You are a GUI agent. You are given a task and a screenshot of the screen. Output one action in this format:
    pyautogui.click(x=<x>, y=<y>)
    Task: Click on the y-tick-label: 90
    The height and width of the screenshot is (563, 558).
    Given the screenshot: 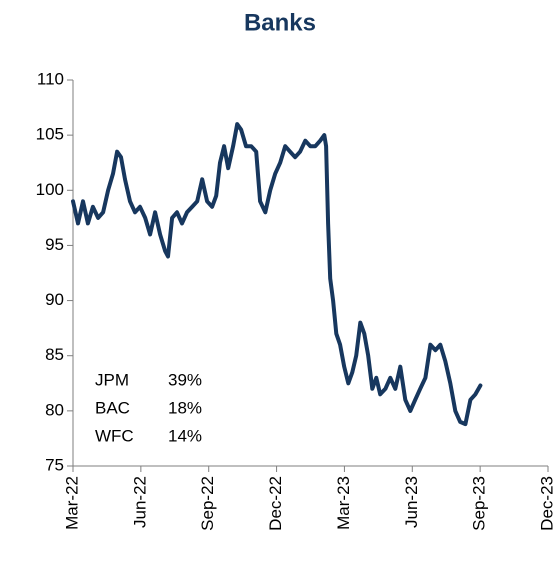 What is the action you would take?
    pyautogui.click(x=54, y=299)
    